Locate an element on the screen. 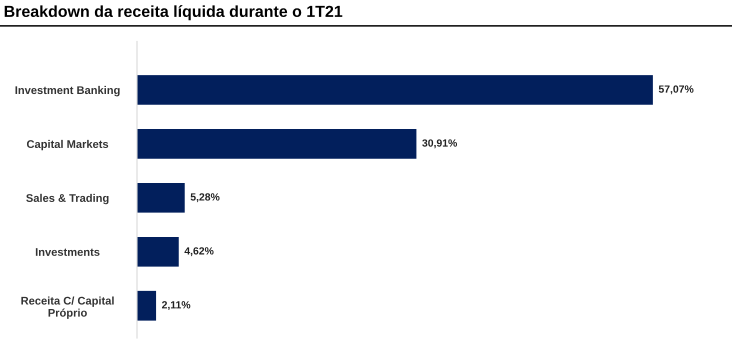 This screenshot has height=345, width=732. data-label: 5,28% is located at coordinates (205, 197).